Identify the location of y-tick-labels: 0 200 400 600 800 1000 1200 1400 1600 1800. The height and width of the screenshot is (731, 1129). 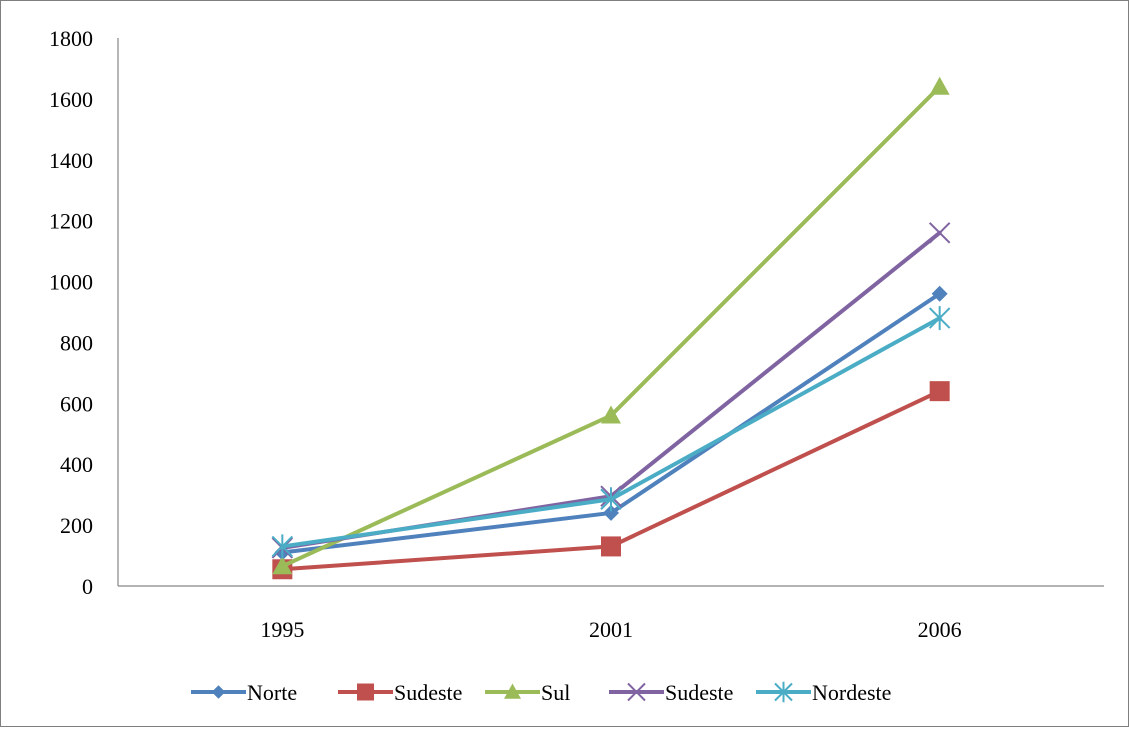
(71, 312).